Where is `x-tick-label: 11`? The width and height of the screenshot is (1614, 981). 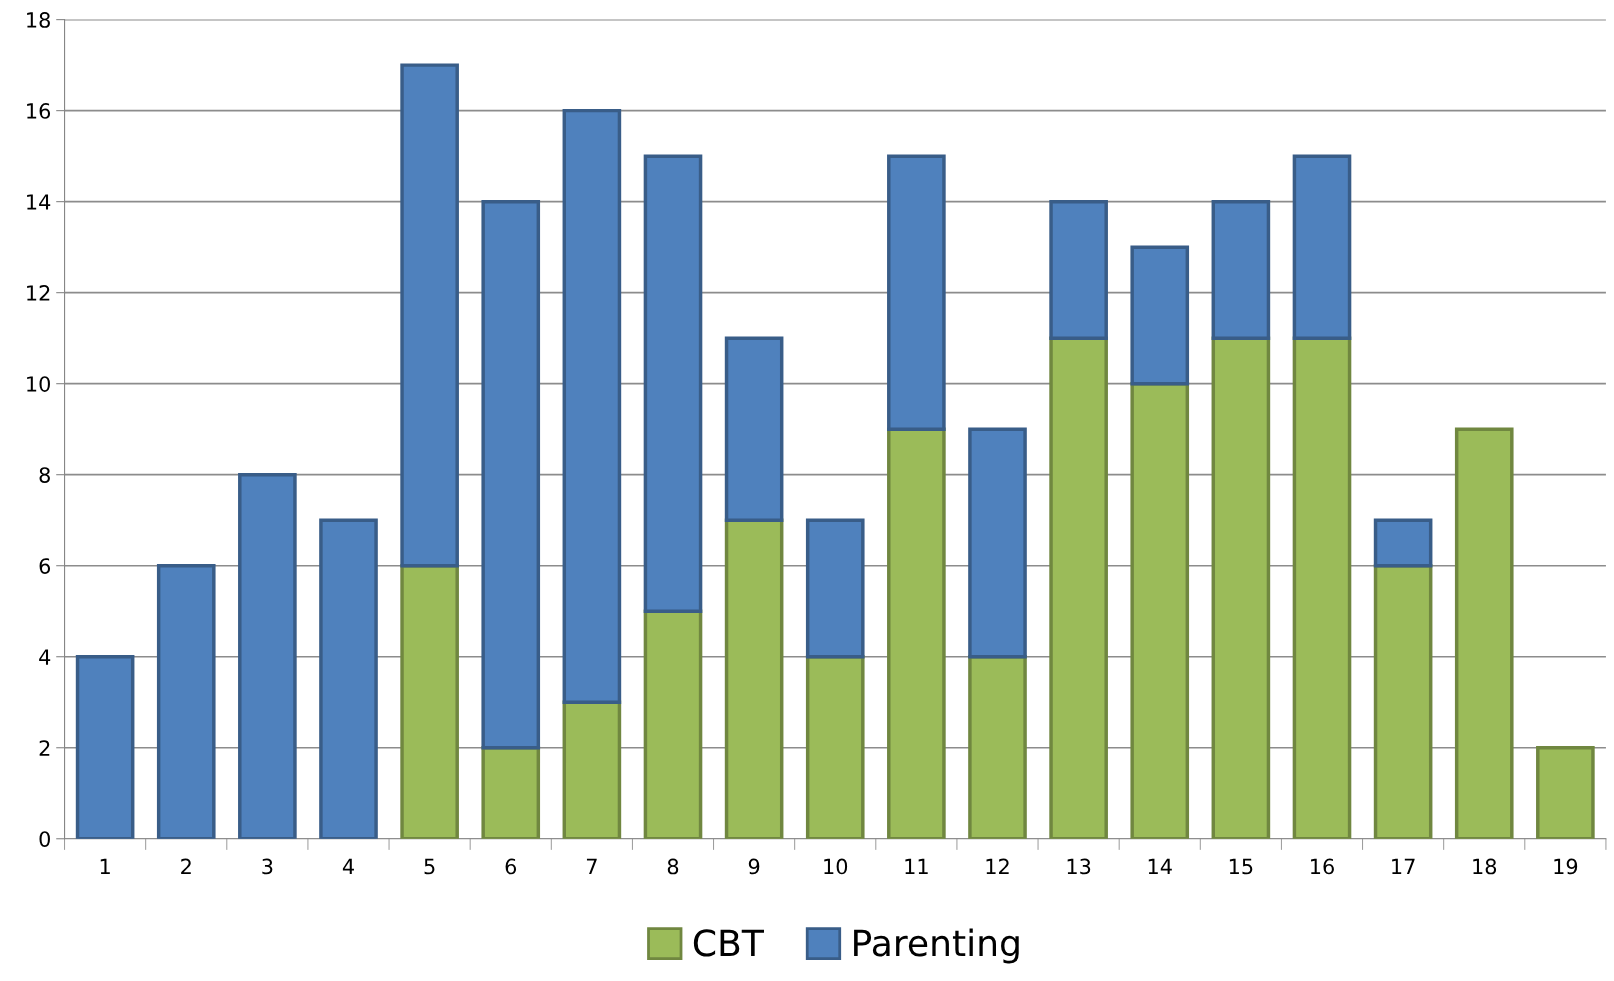 x-tick-label: 11 is located at coordinates (916, 866).